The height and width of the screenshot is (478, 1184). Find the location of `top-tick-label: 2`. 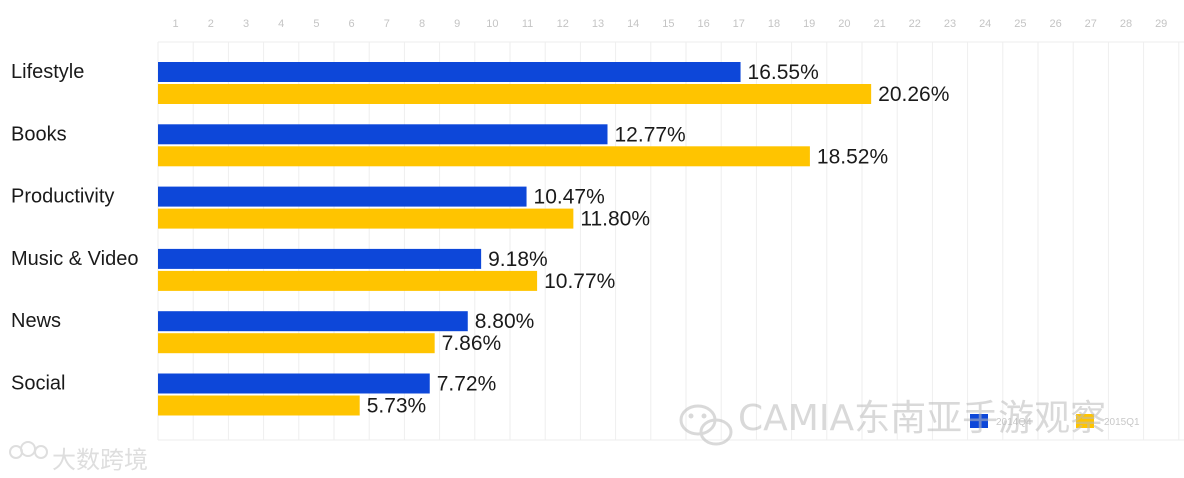

top-tick-label: 2 is located at coordinates (211, 24).